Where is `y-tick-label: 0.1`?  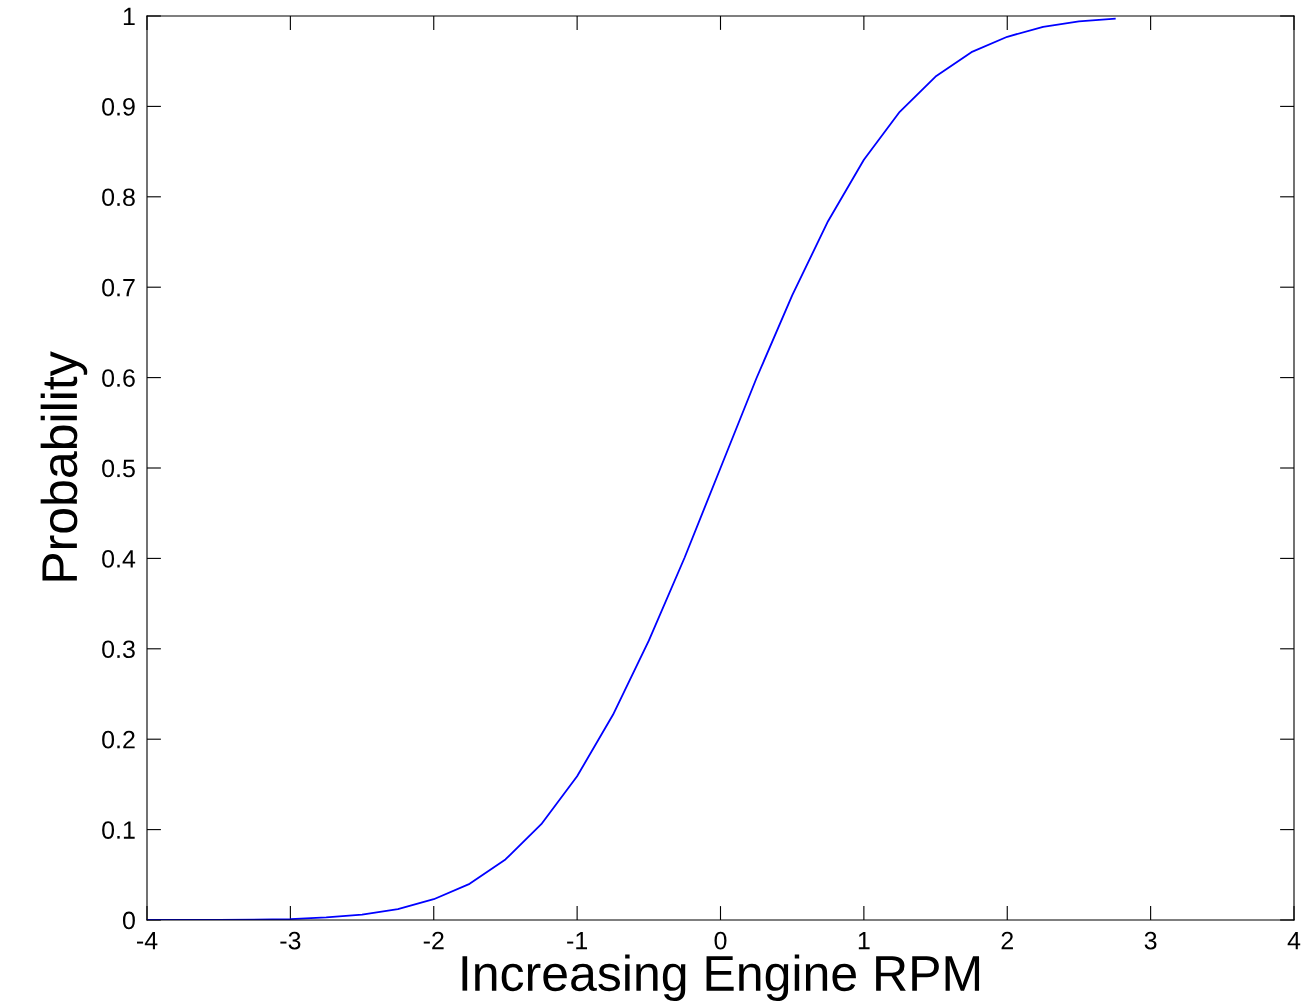 y-tick-label: 0.1 is located at coordinates (118, 830).